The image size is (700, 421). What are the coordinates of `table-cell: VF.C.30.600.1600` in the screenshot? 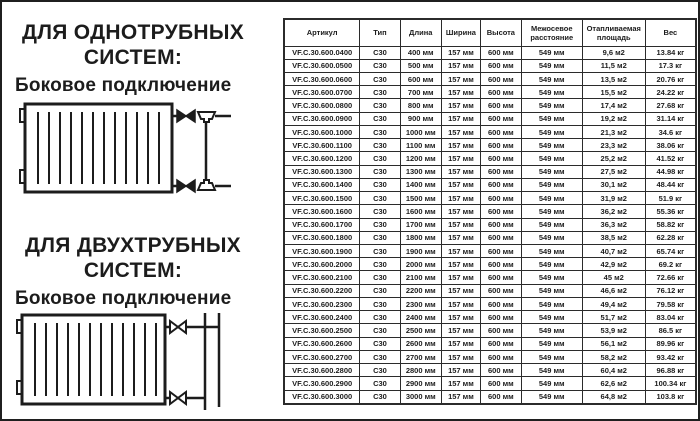 It's located at (322, 211).